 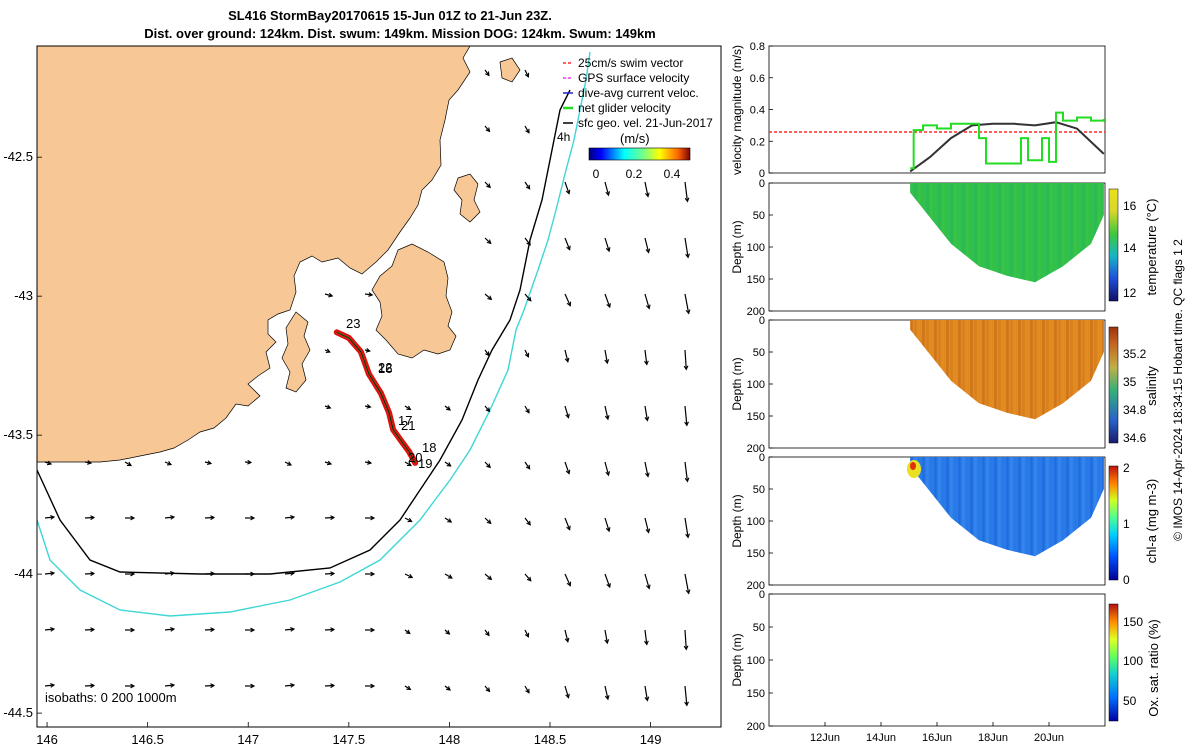 What do you see at coordinates (429, 447) in the screenshot?
I see `day-label-18: 18` at bounding box center [429, 447].